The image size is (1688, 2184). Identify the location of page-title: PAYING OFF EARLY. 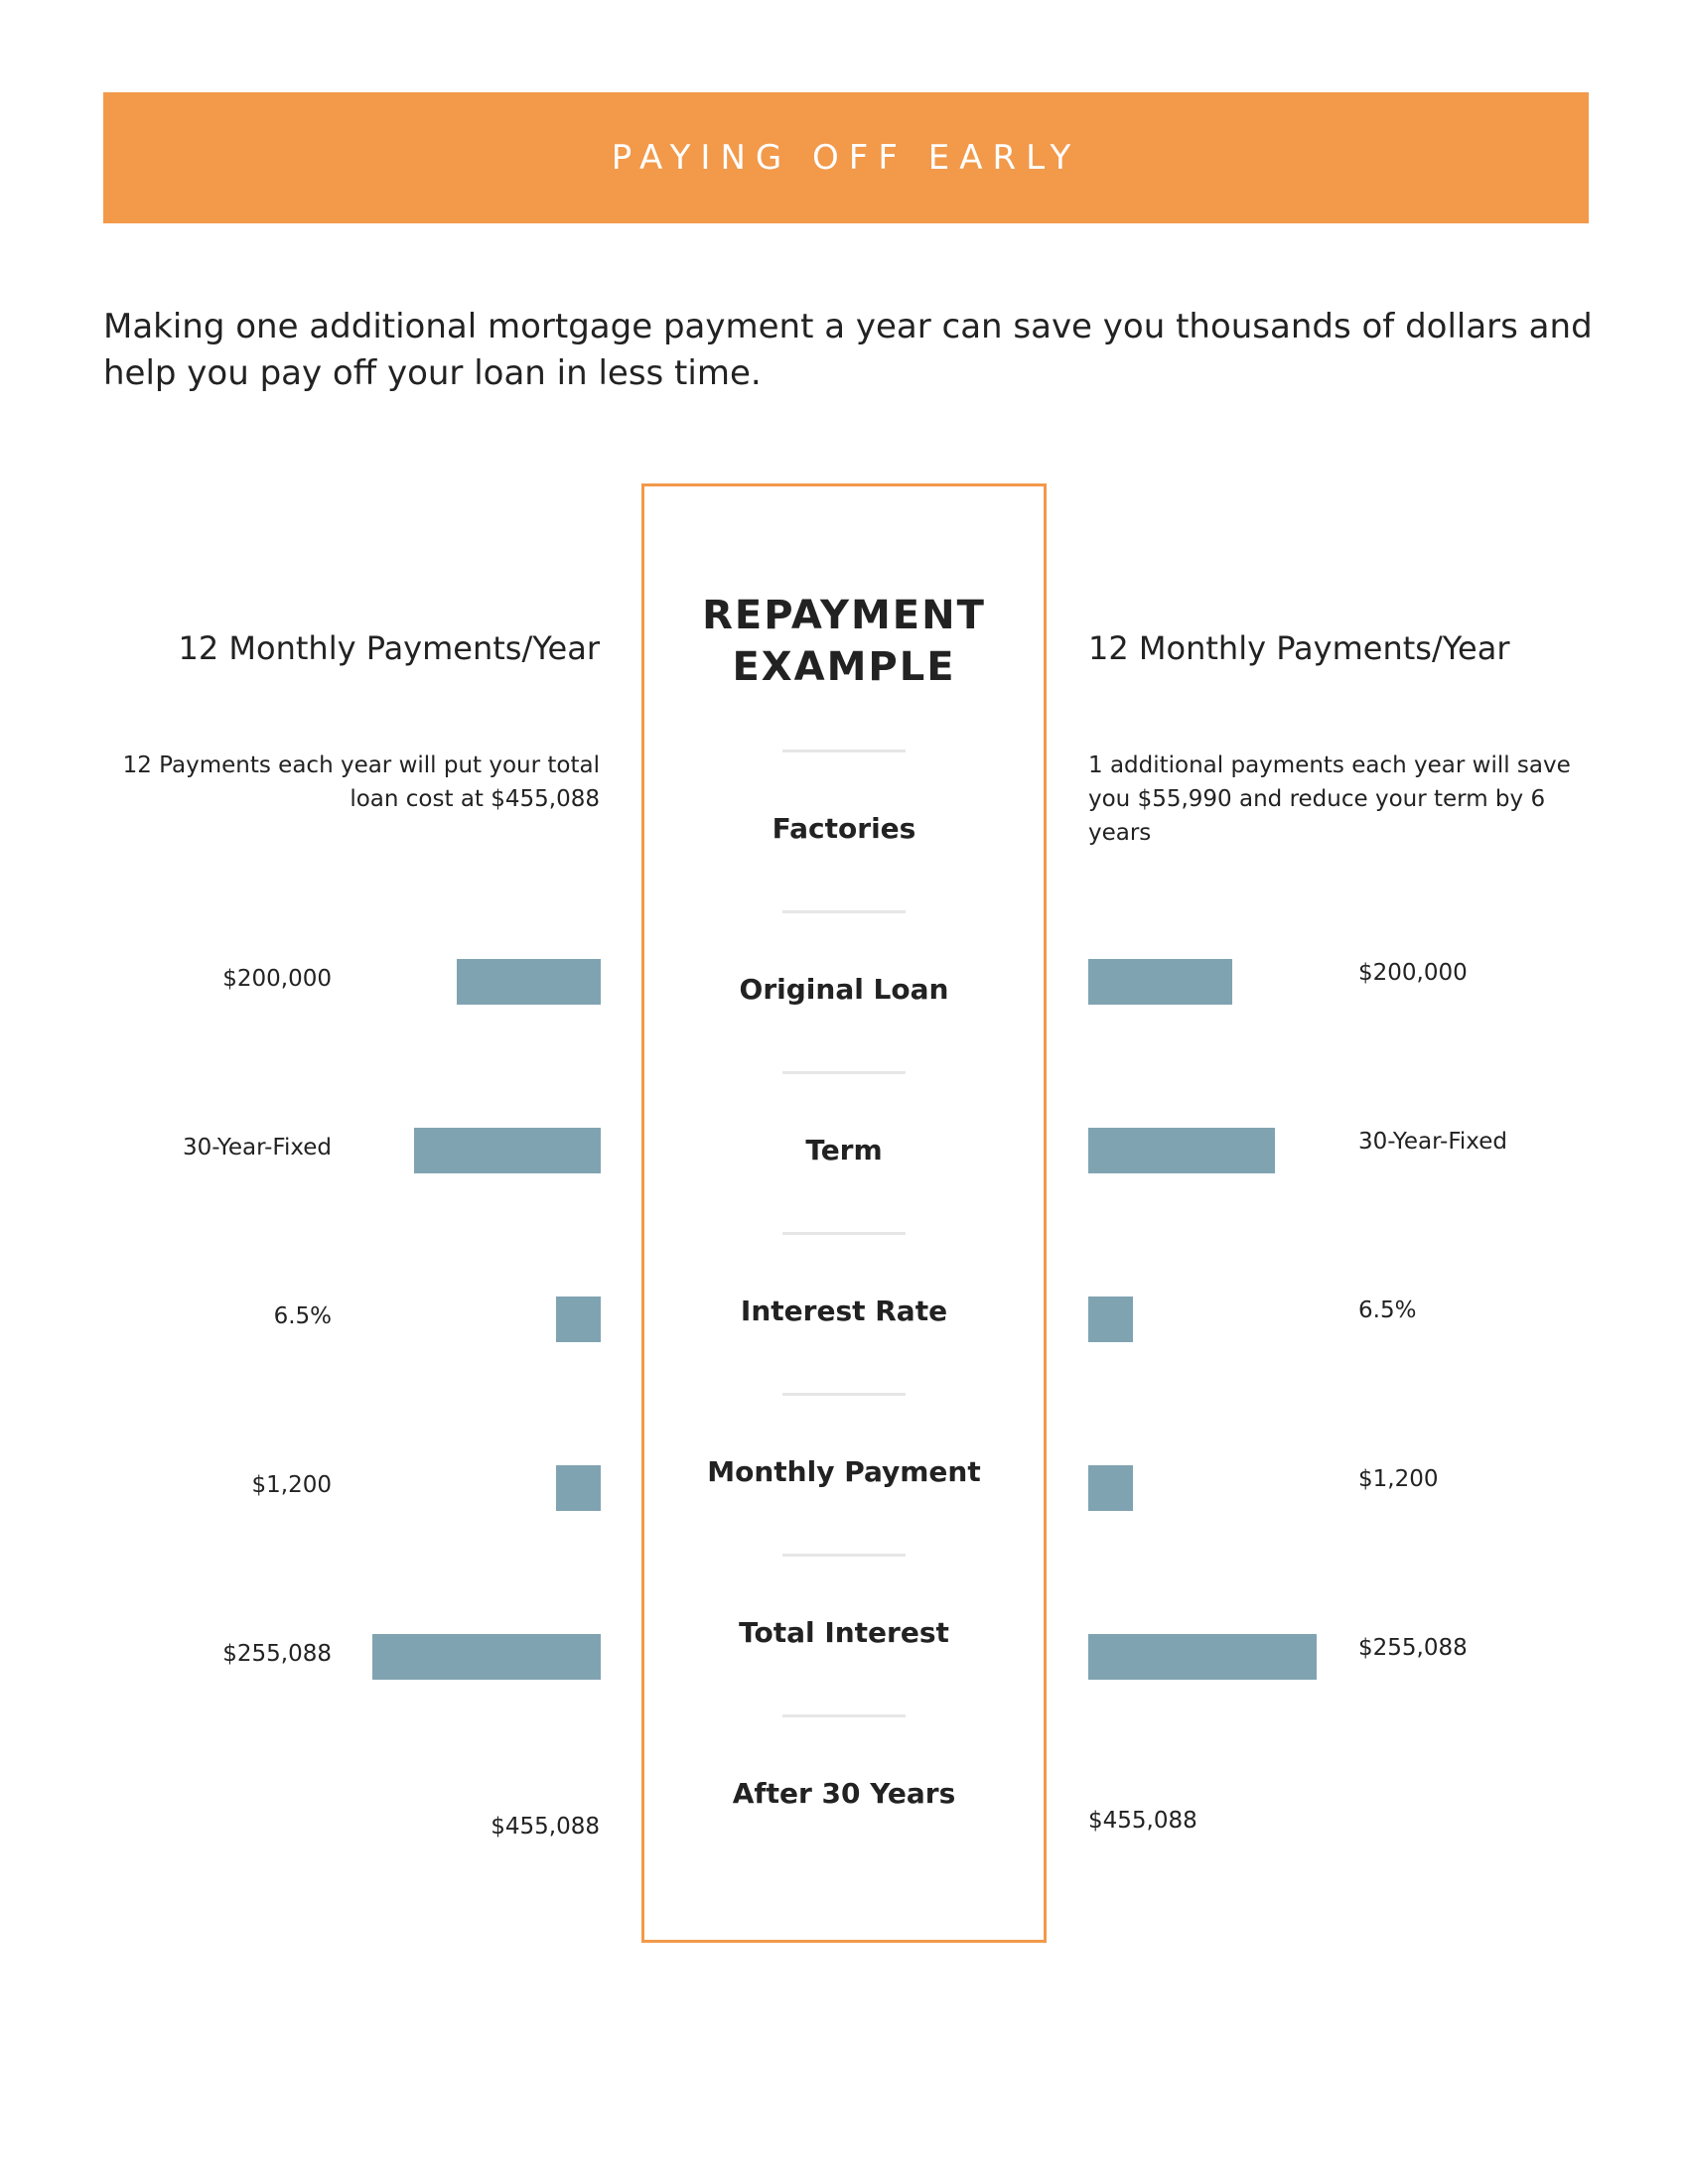
(846, 158).